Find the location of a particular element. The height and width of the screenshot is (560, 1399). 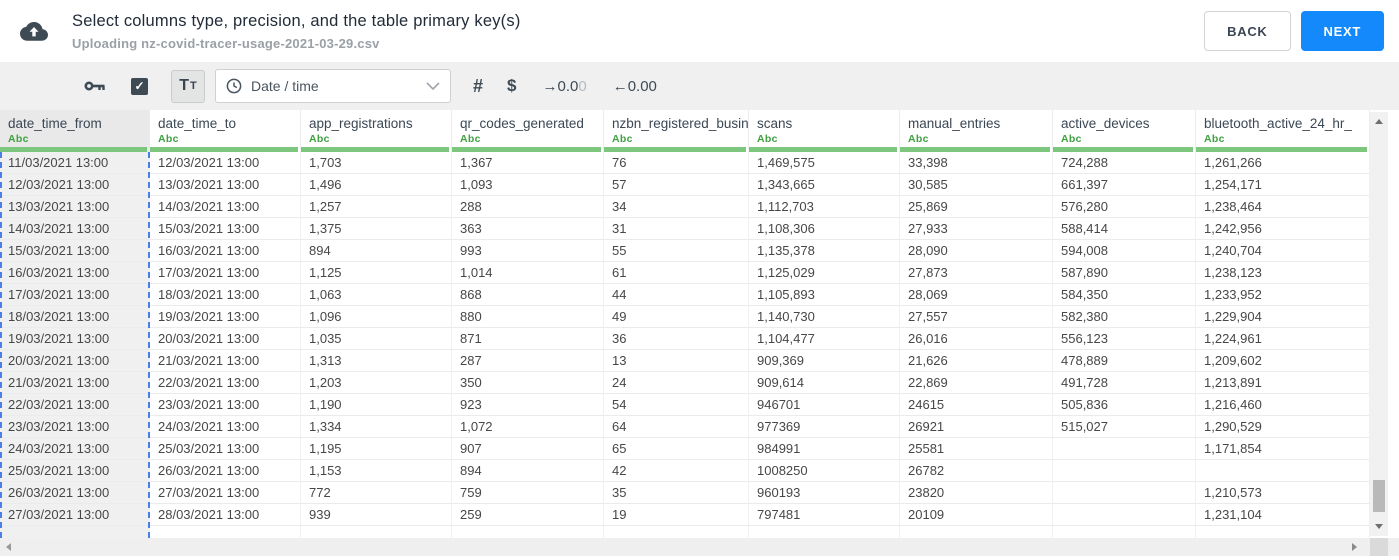

table-cell: 13/03/2021 13:00 is located at coordinates (225, 185).